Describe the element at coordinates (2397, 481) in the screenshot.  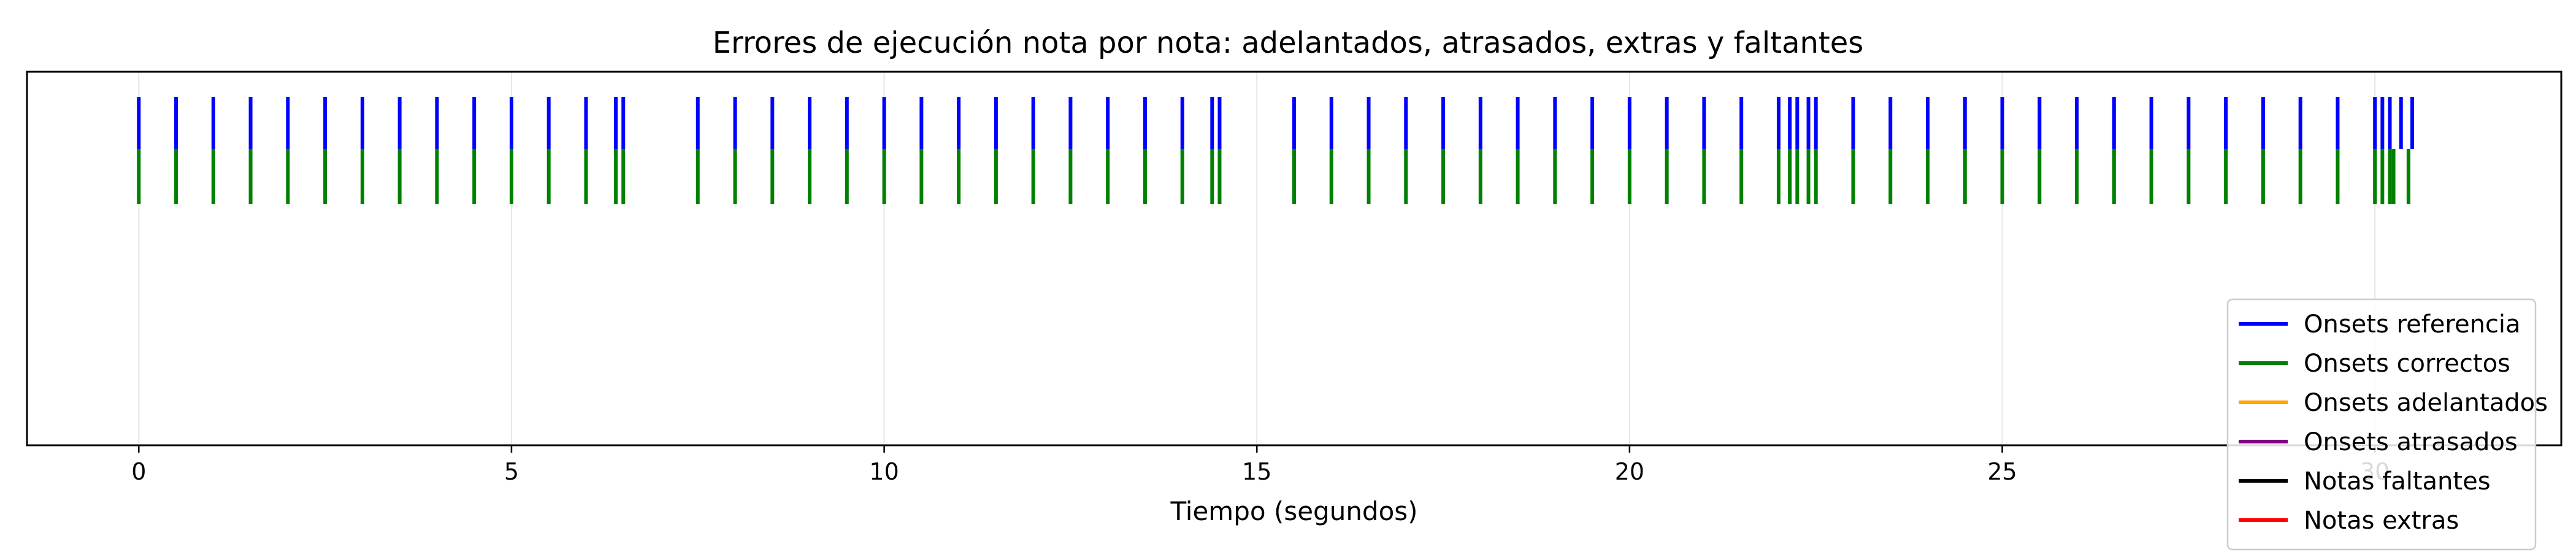
I see `legend-label: Notas faltantes` at that location.